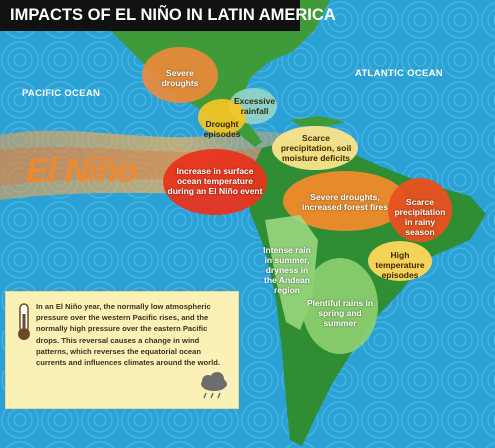  I want to click on thermometer-icon, so click(24, 321).